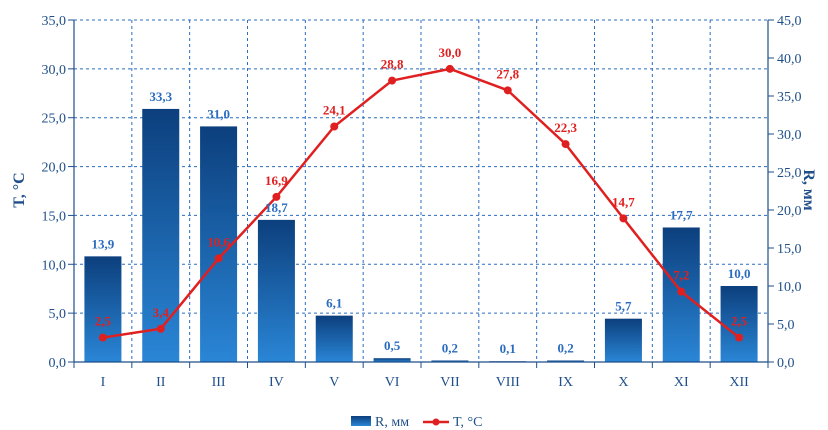  What do you see at coordinates (436, 422) in the screenshot?
I see `legend-line-marker` at bounding box center [436, 422].